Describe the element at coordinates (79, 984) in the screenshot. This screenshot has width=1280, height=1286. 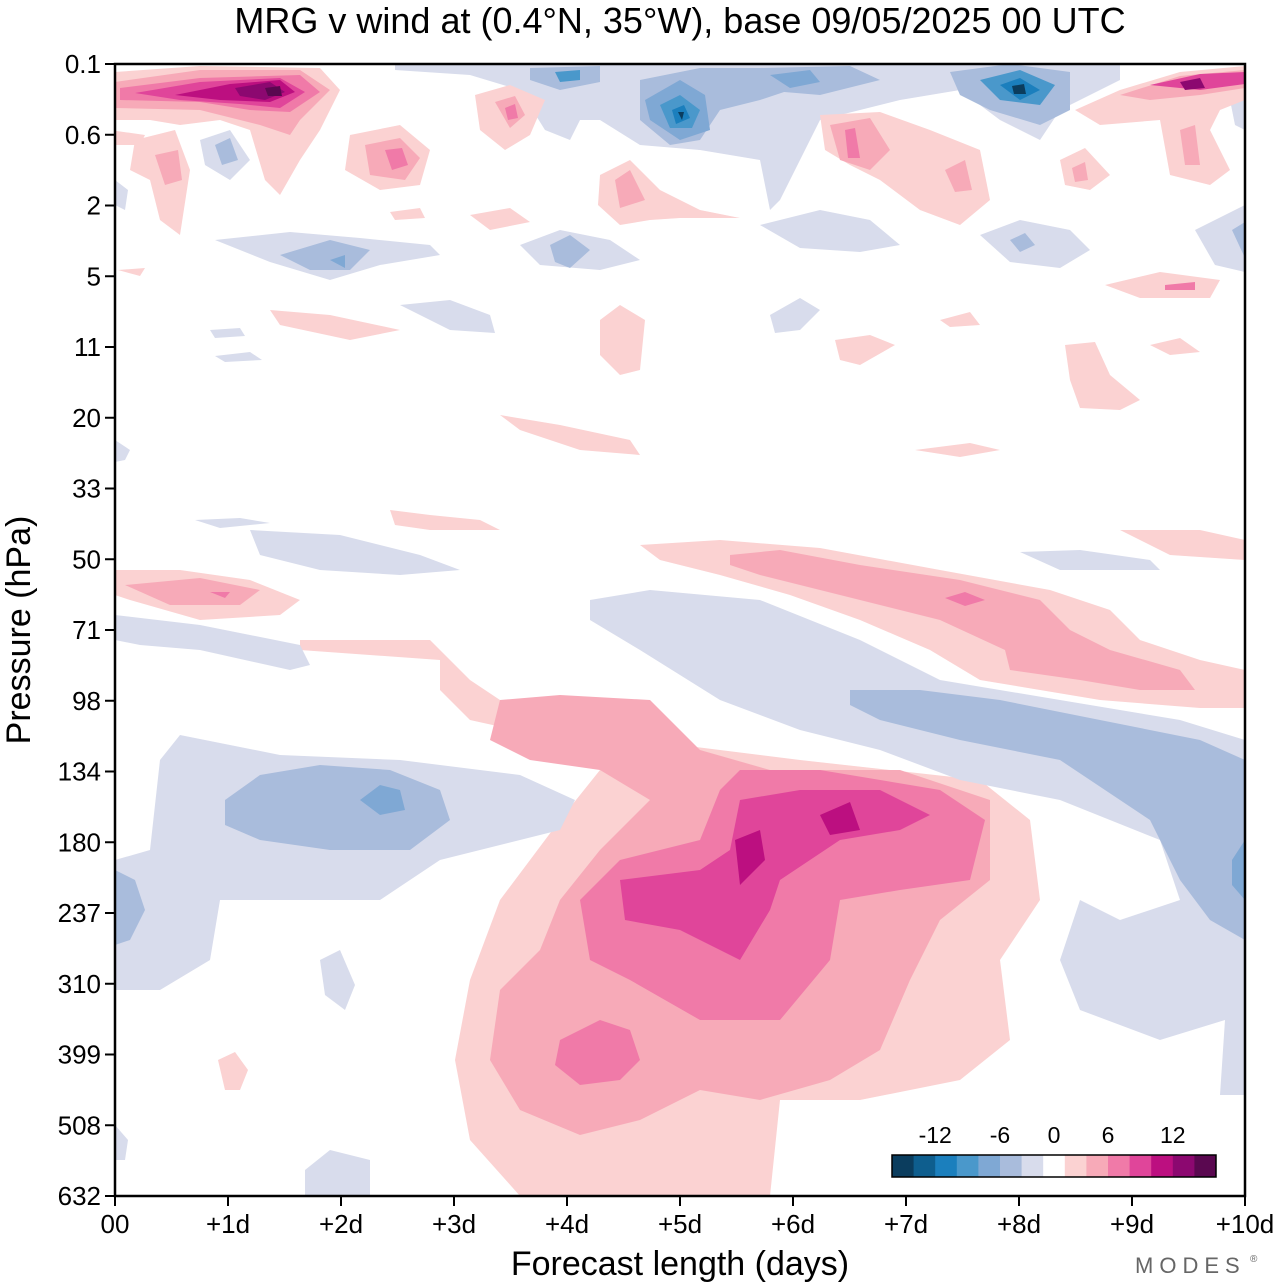
I see `y-tick-label: 310` at that location.